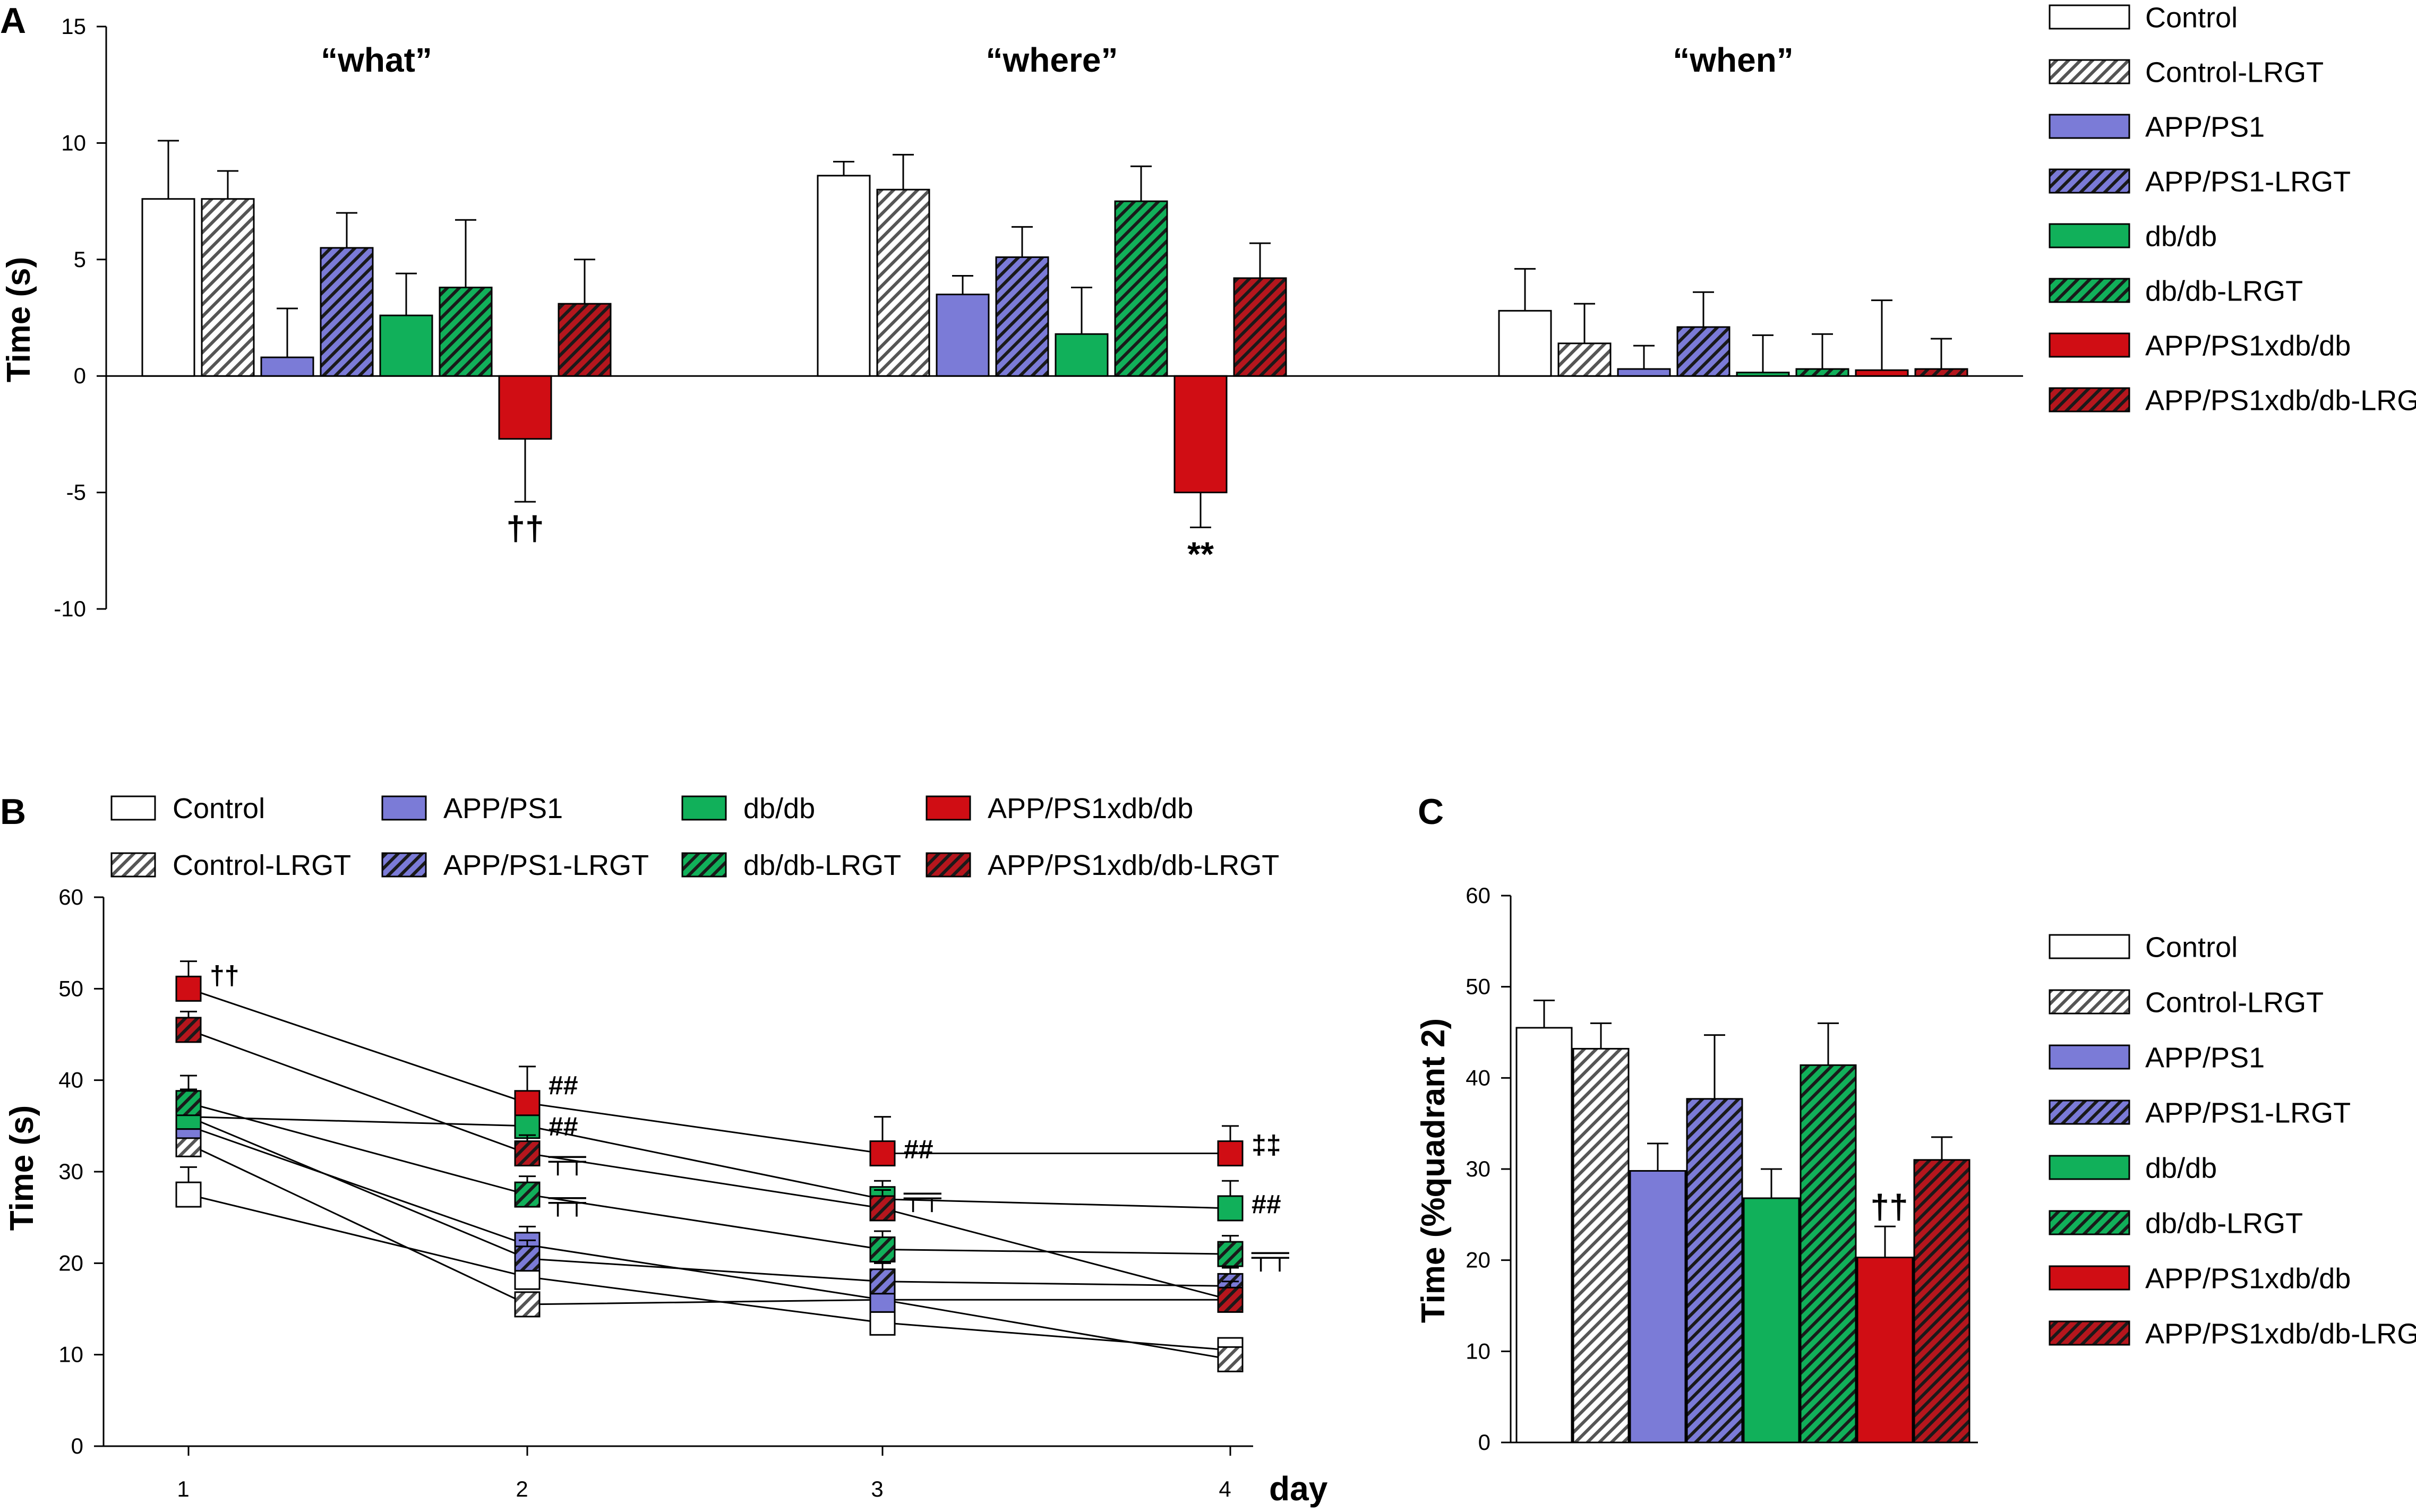 Image resolution: width=2416 pixels, height=1512 pixels. What do you see at coordinates (2224, 1223) in the screenshot?
I see `panel-c-legend-label-db-db-lrgt: db/db-LRGT` at bounding box center [2224, 1223].